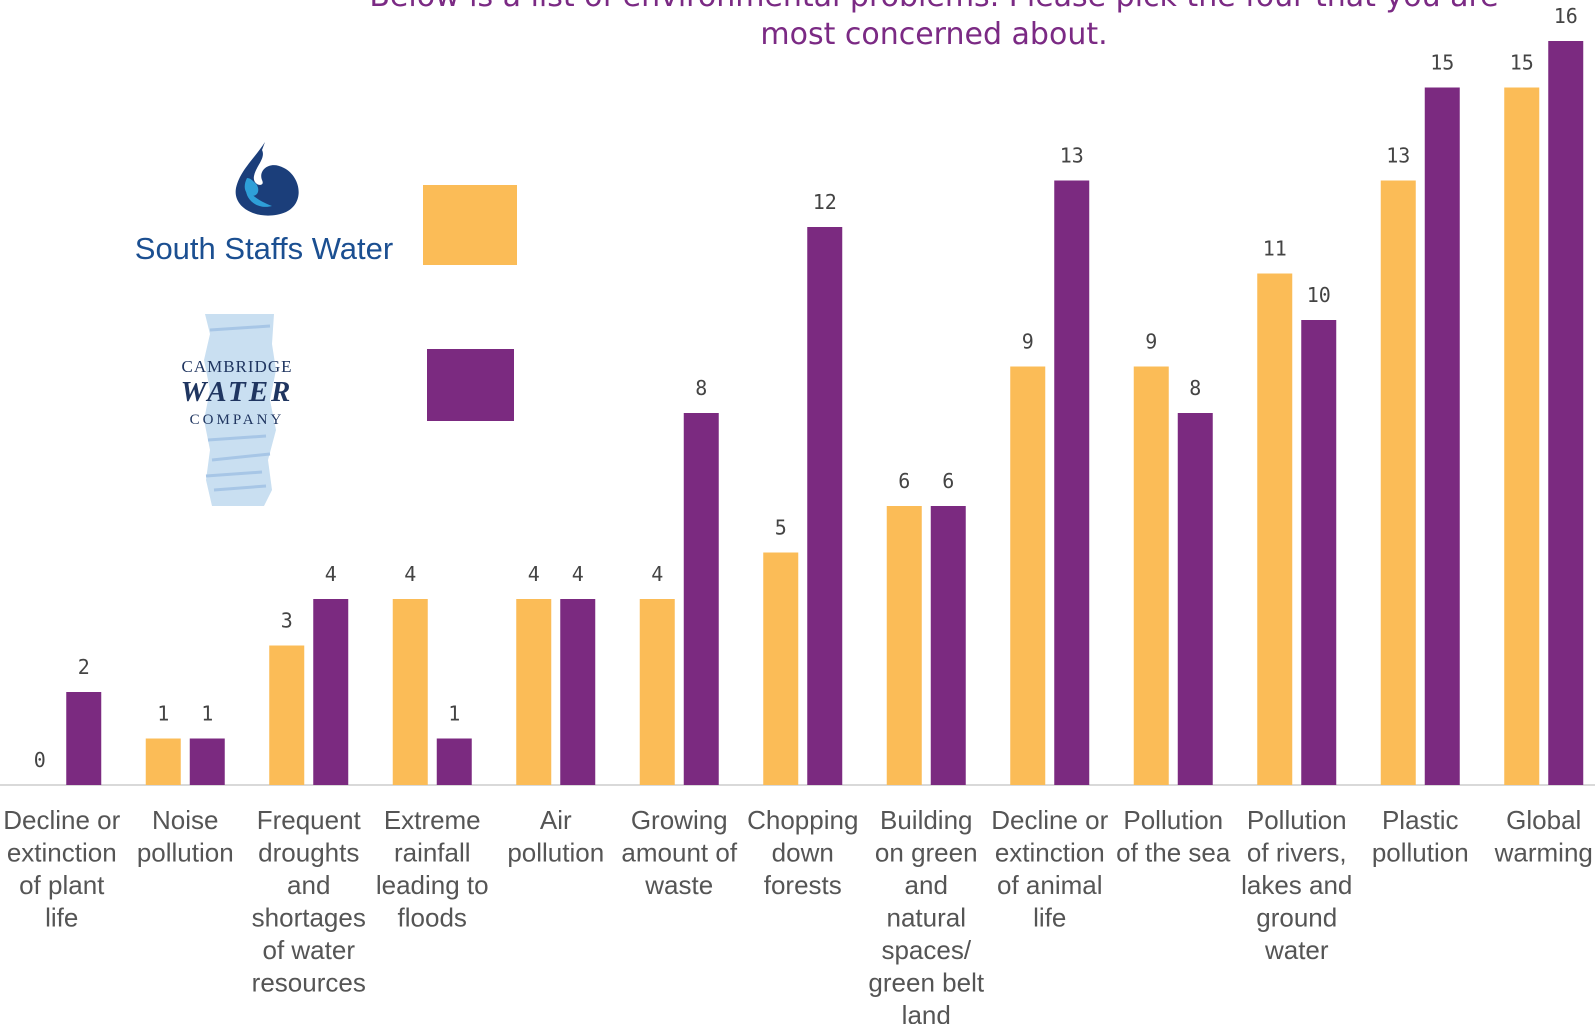  I want to click on category-label-line: spaces/, so click(926, 950).